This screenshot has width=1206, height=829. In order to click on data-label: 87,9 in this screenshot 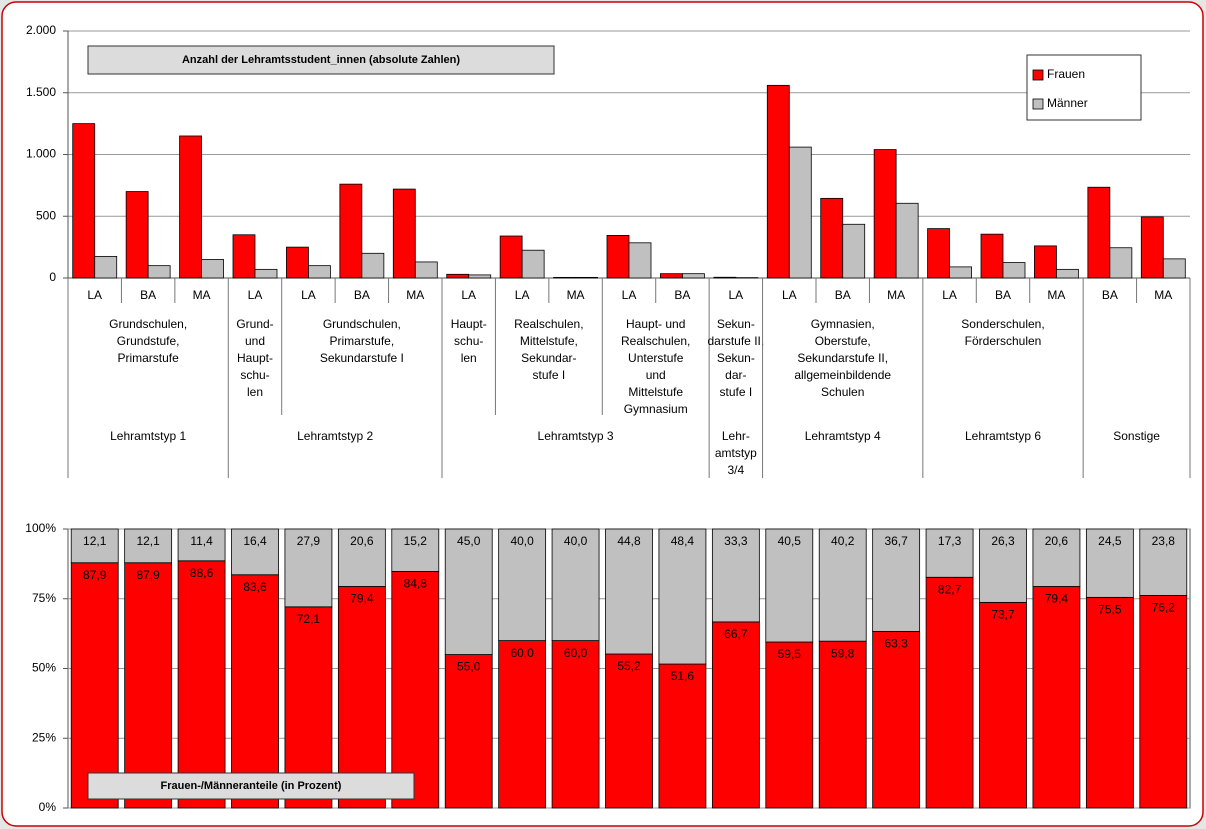, I will do `click(95, 575)`.